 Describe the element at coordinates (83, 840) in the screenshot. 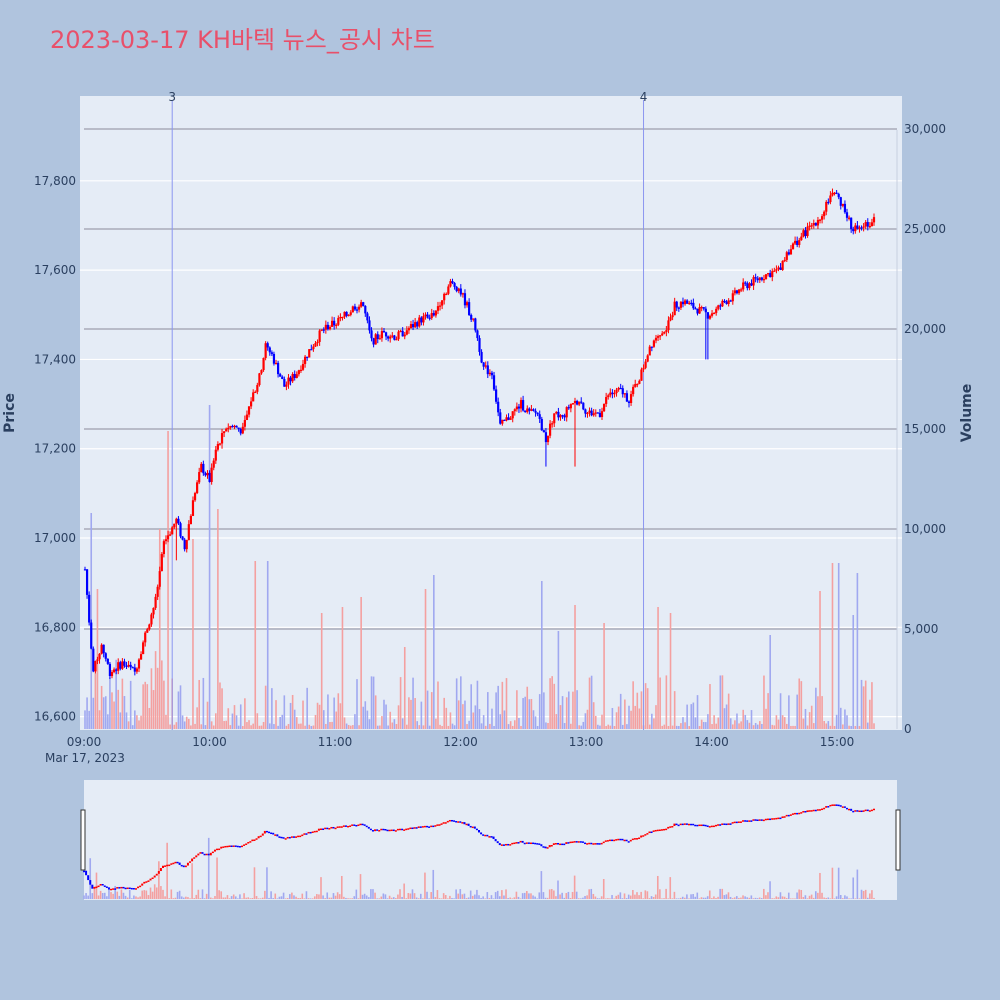

I see `range-slider-left-handle` at that location.